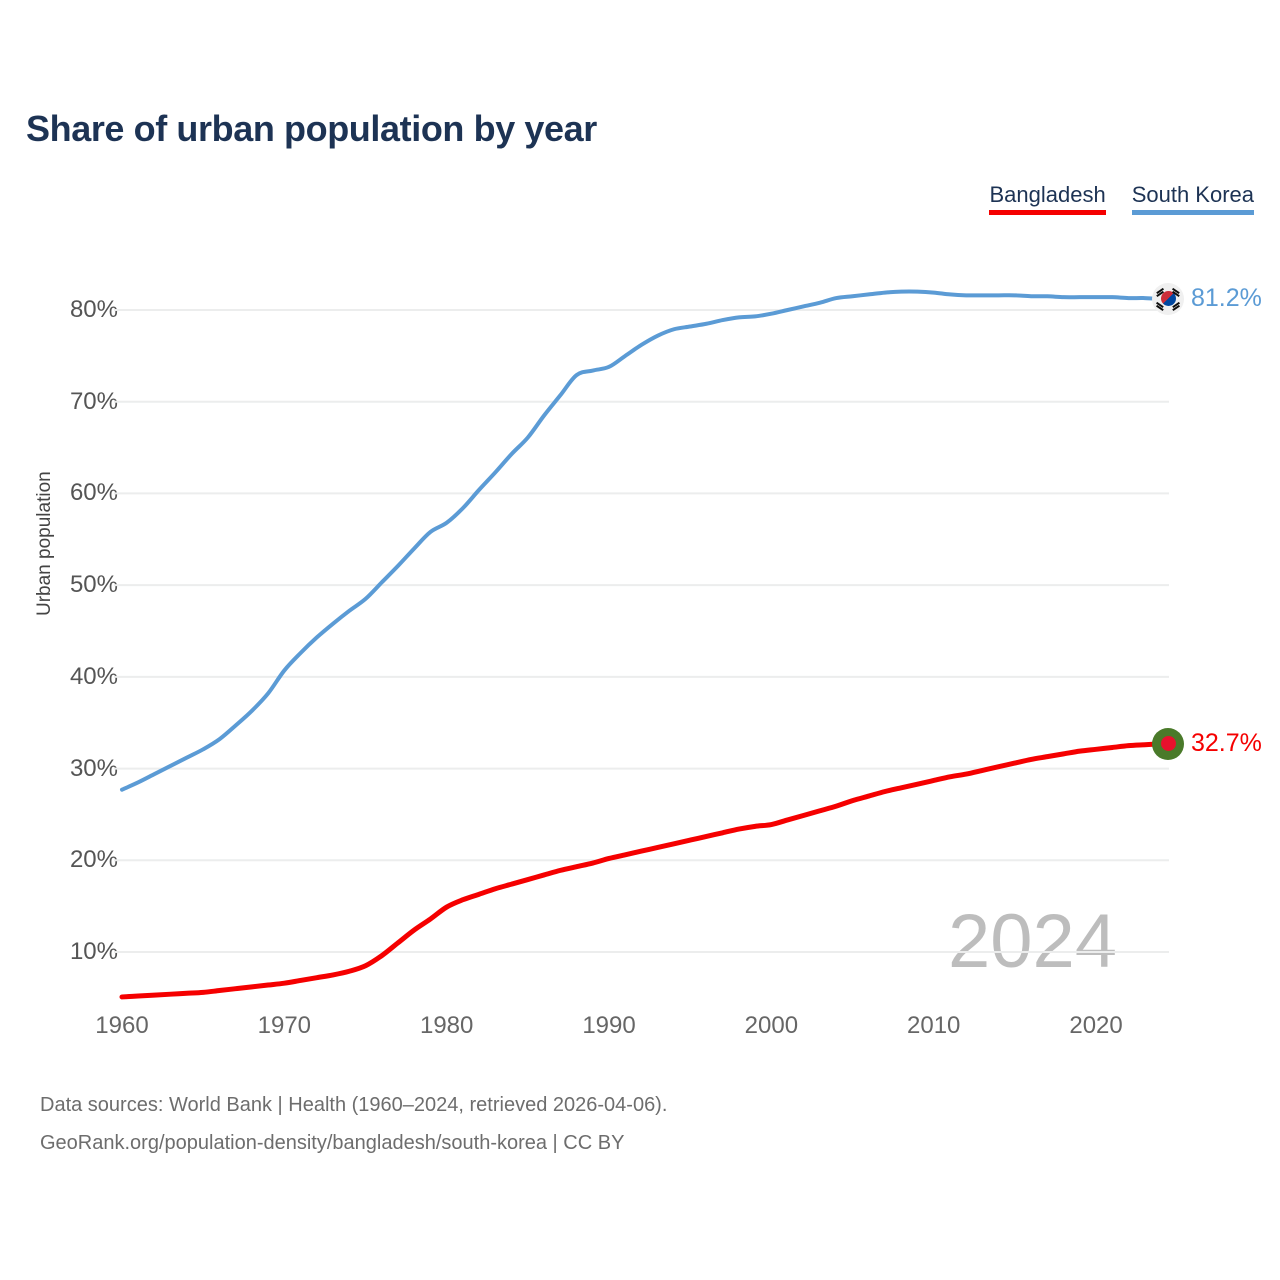 The image size is (1280, 1280). Describe the element at coordinates (771, 1025) in the screenshot. I see `x-tick-2000: 2000` at that location.